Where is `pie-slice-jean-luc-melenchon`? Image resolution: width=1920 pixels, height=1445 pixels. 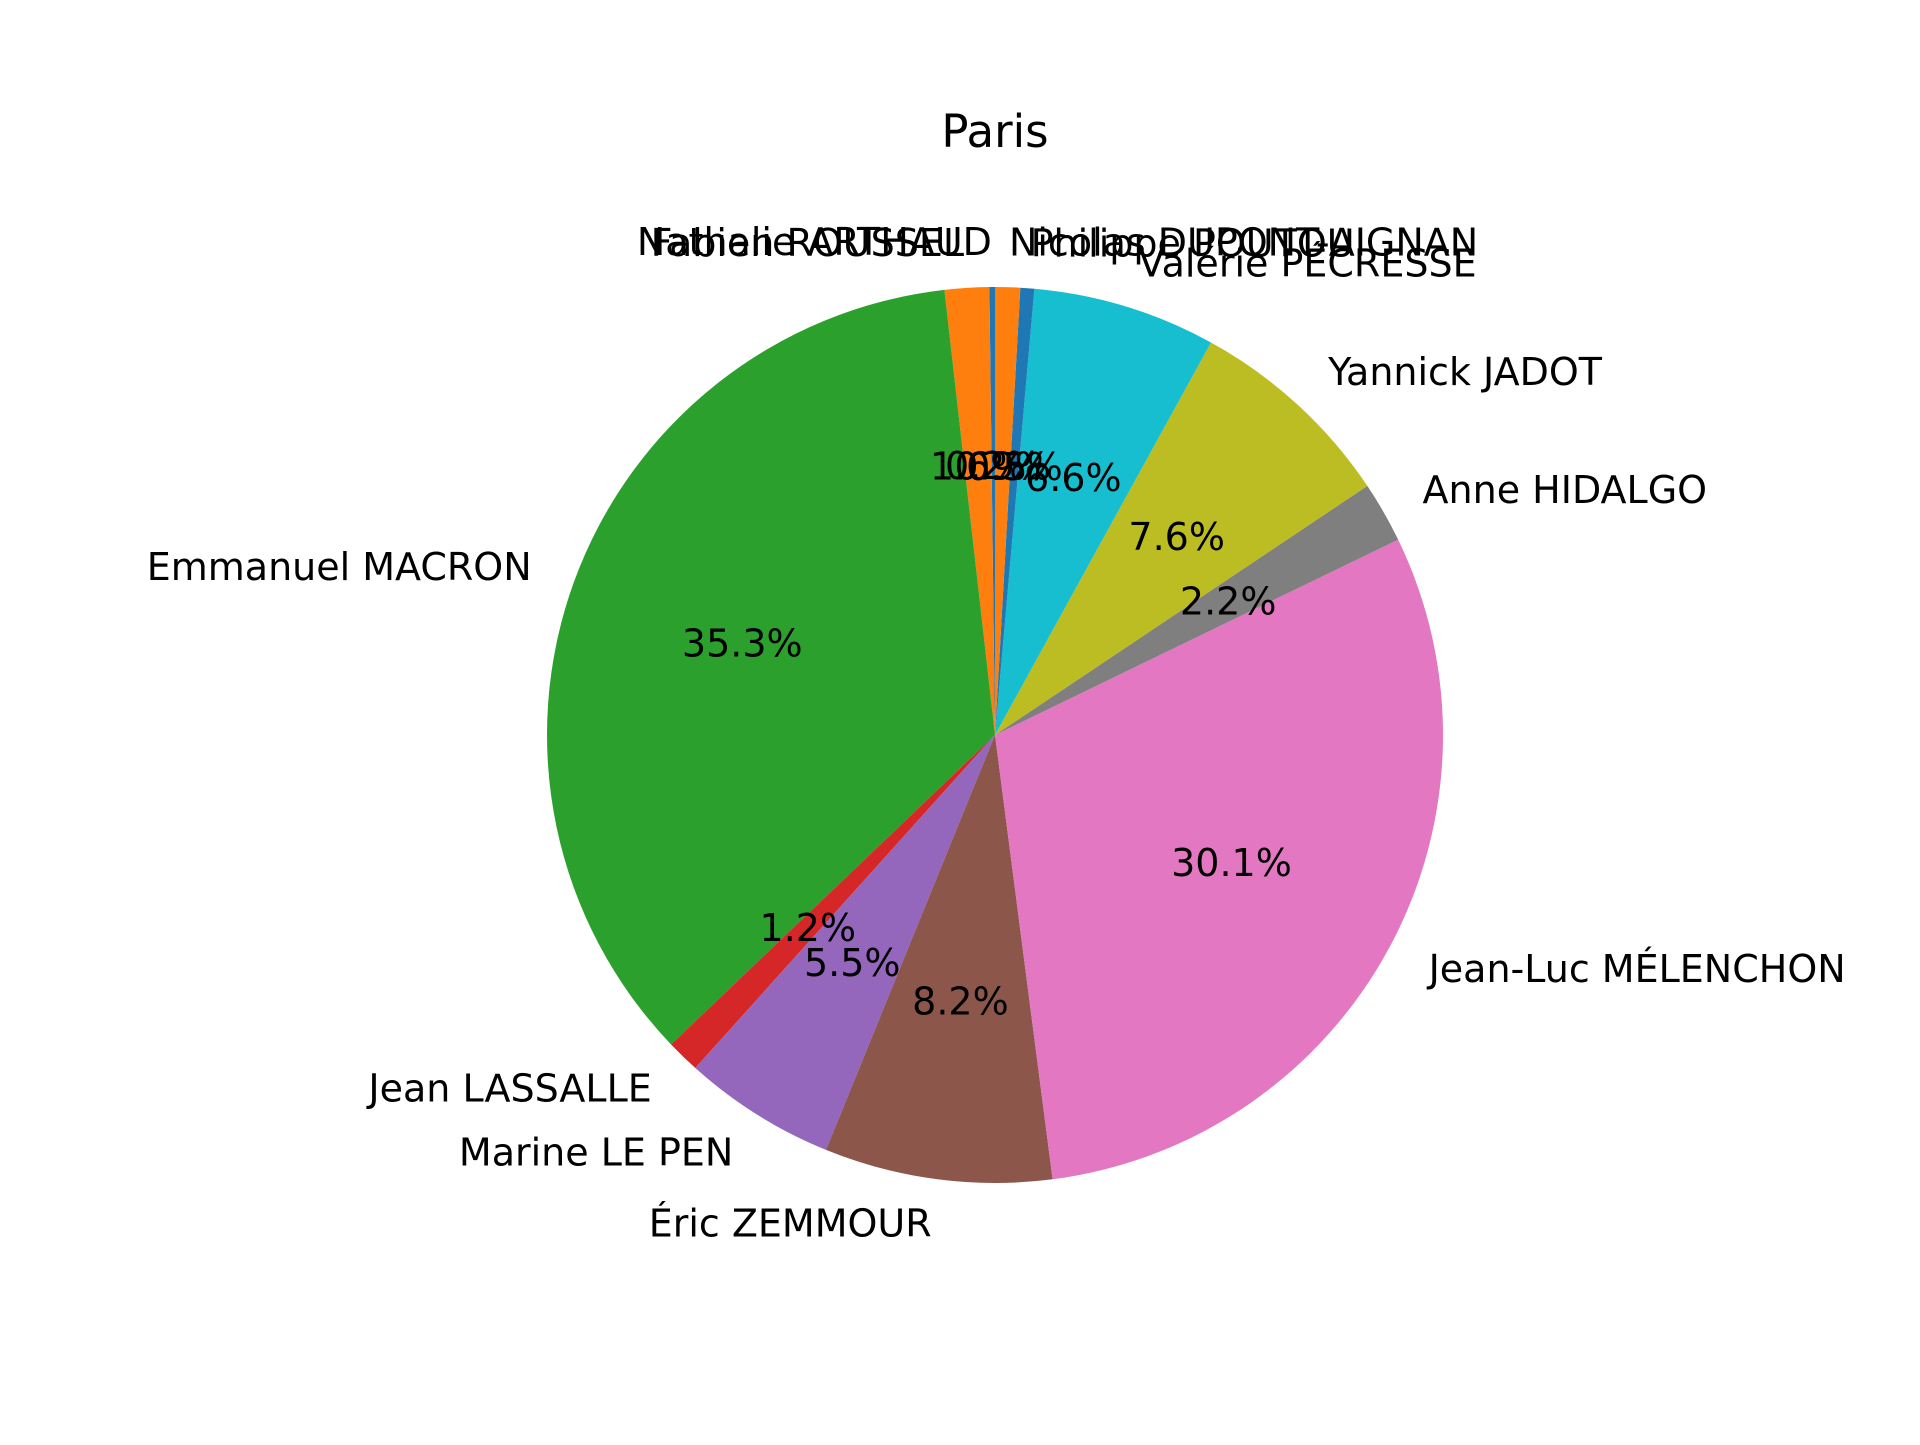 pie-slice-jean-luc-melenchon is located at coordinates (1219, 859).